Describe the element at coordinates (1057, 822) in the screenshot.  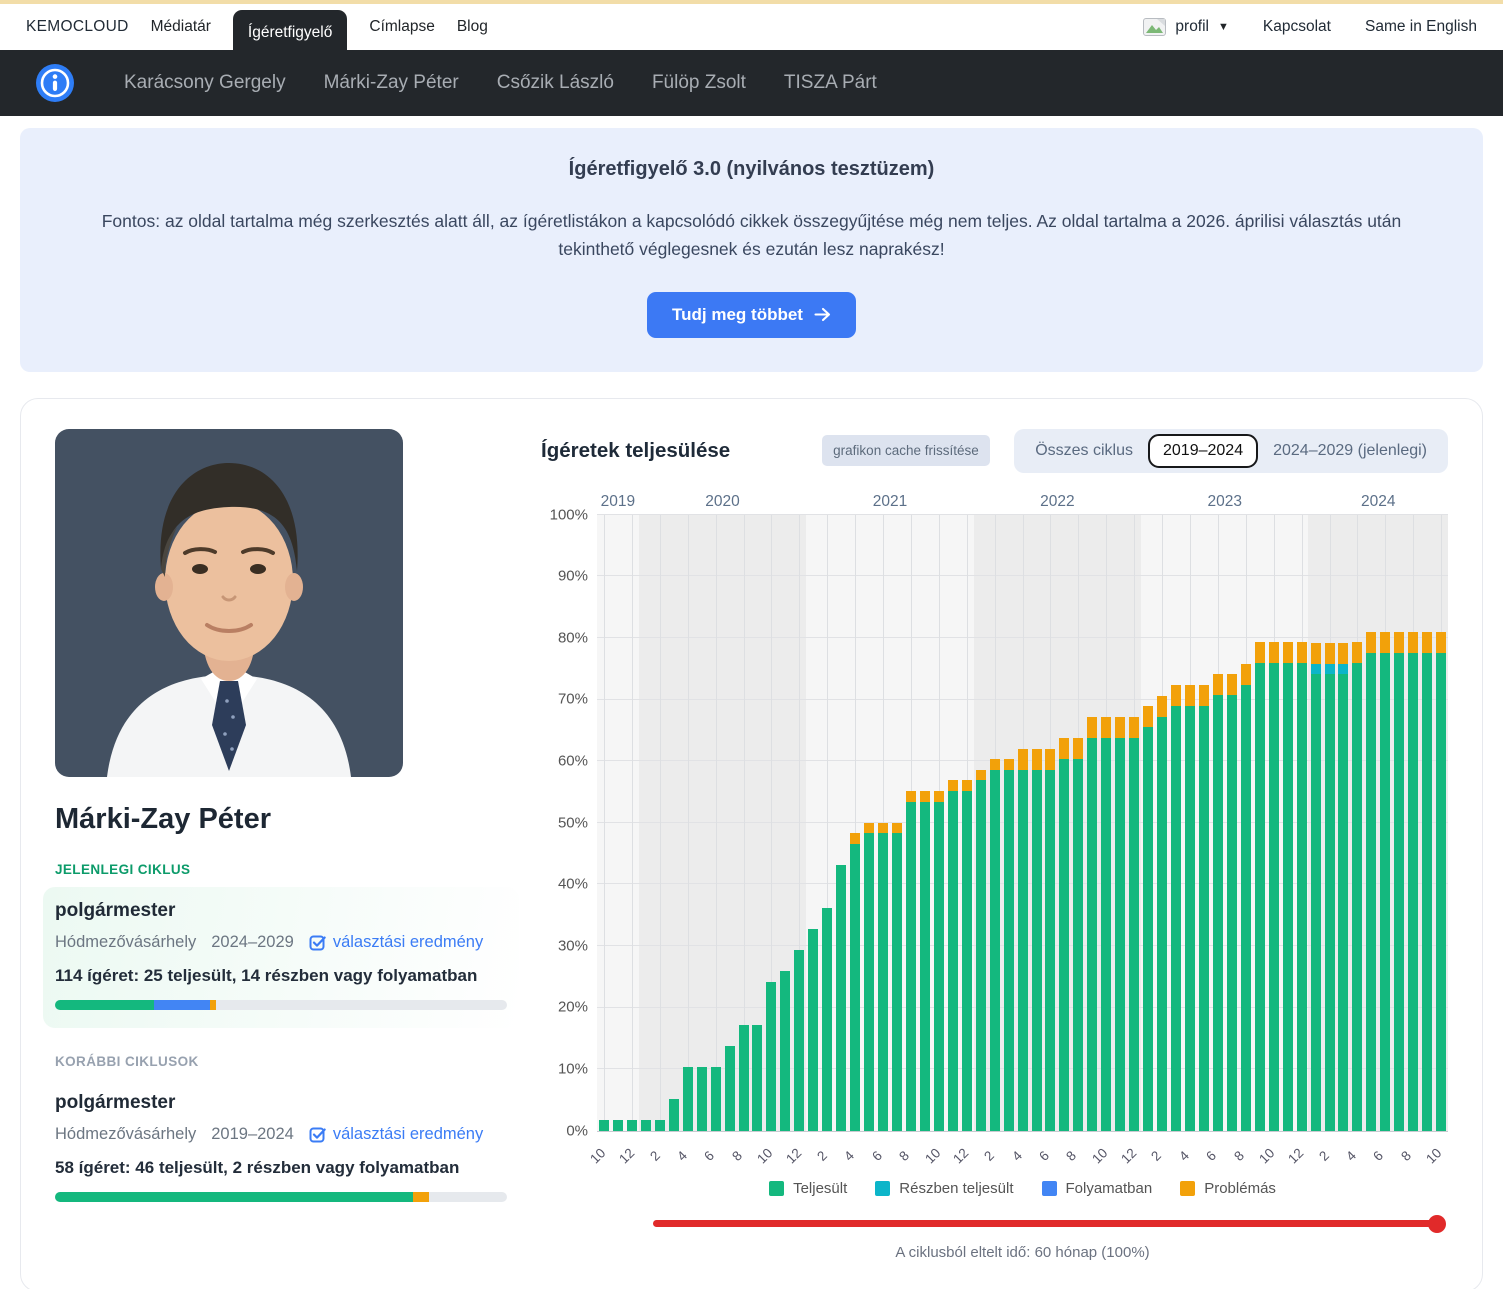
I see `year-band-2022` at that location.